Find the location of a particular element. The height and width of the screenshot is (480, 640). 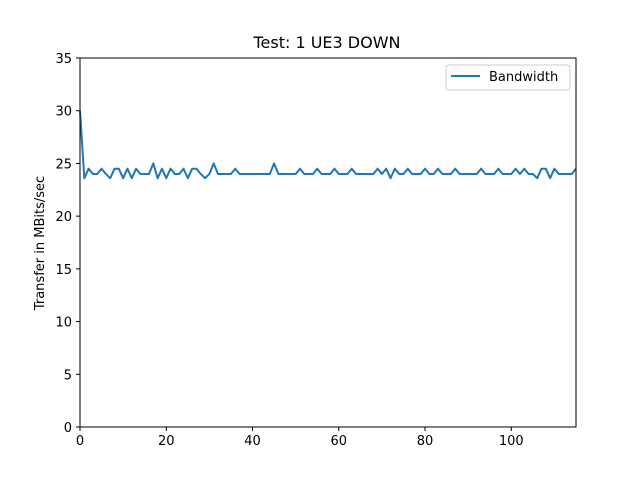

plot-area is located at coordinates (328, 145).